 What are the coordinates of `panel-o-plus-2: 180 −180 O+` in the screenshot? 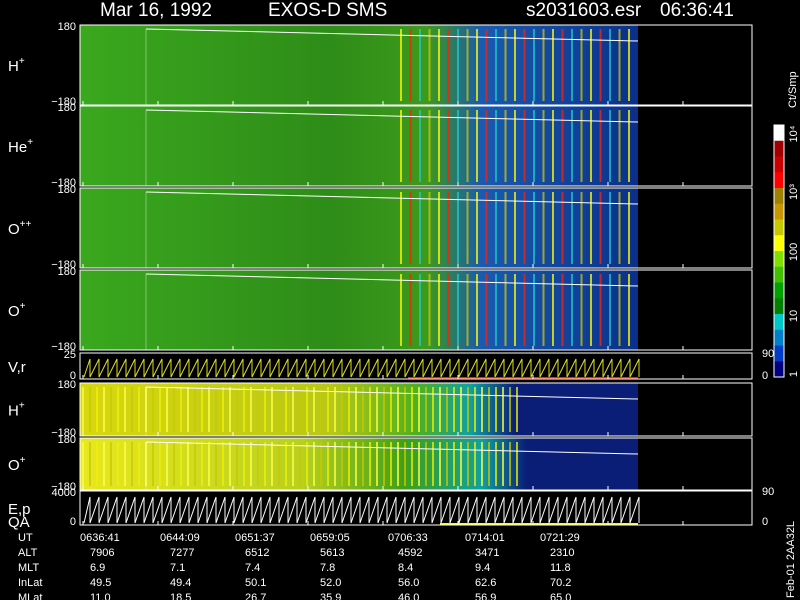 It's located at (380, 463).